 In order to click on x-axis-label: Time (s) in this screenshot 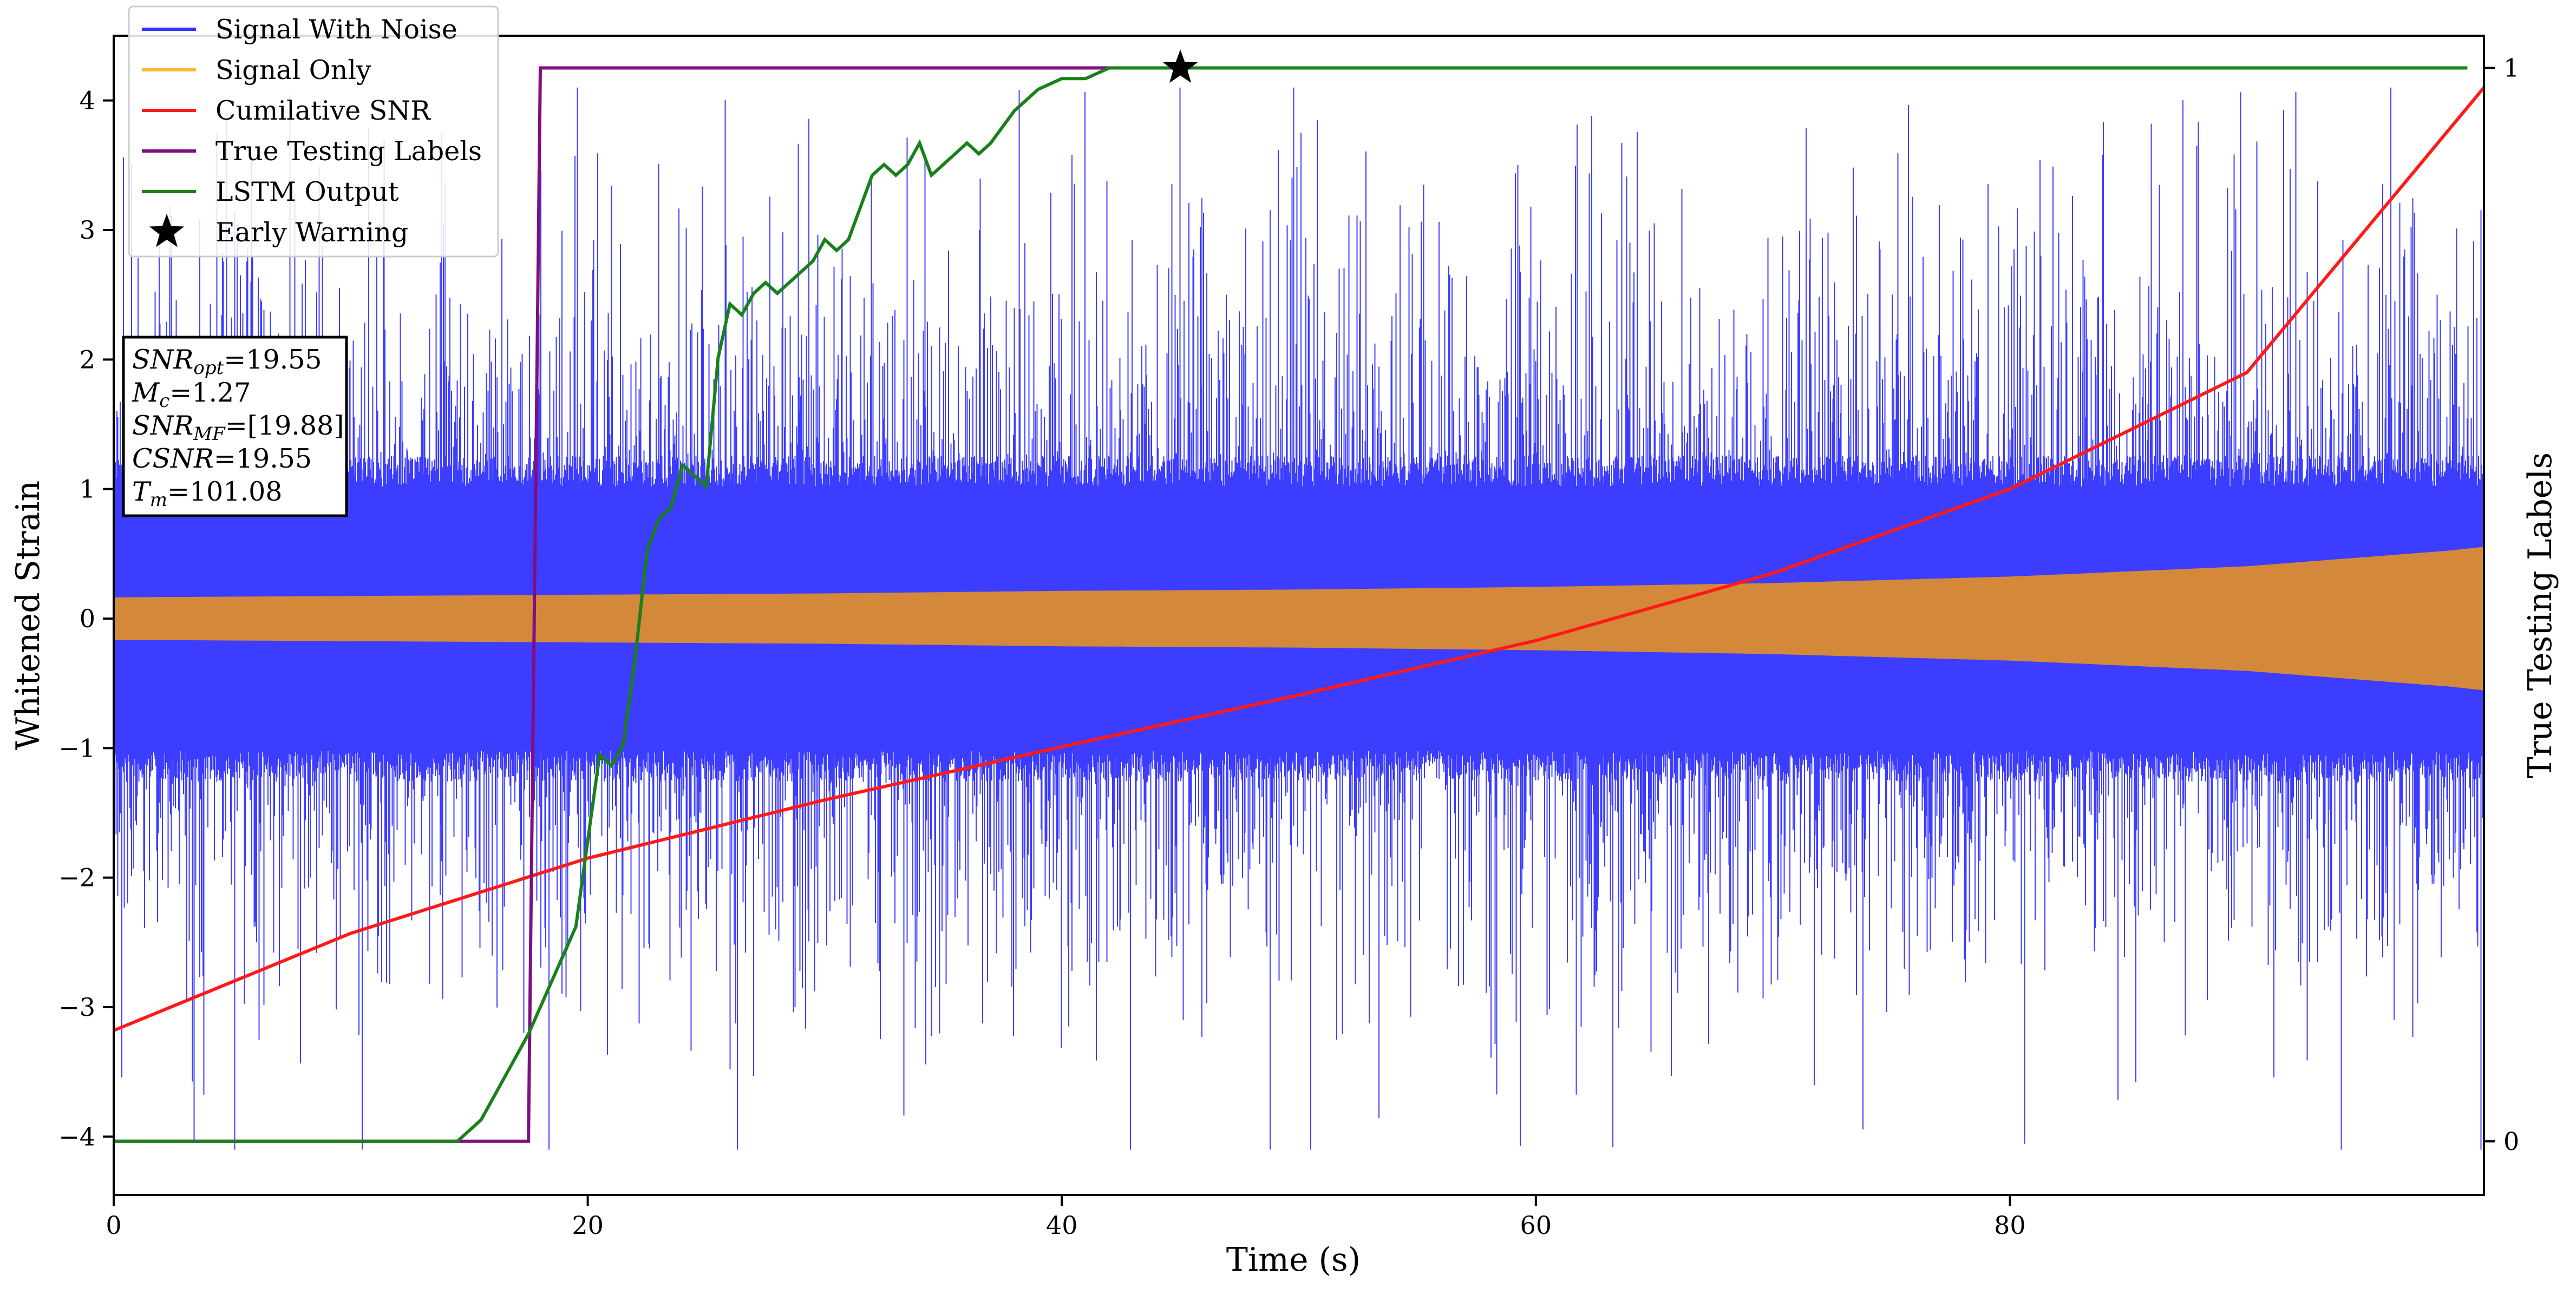, I will do `click(1294, 1260)`.